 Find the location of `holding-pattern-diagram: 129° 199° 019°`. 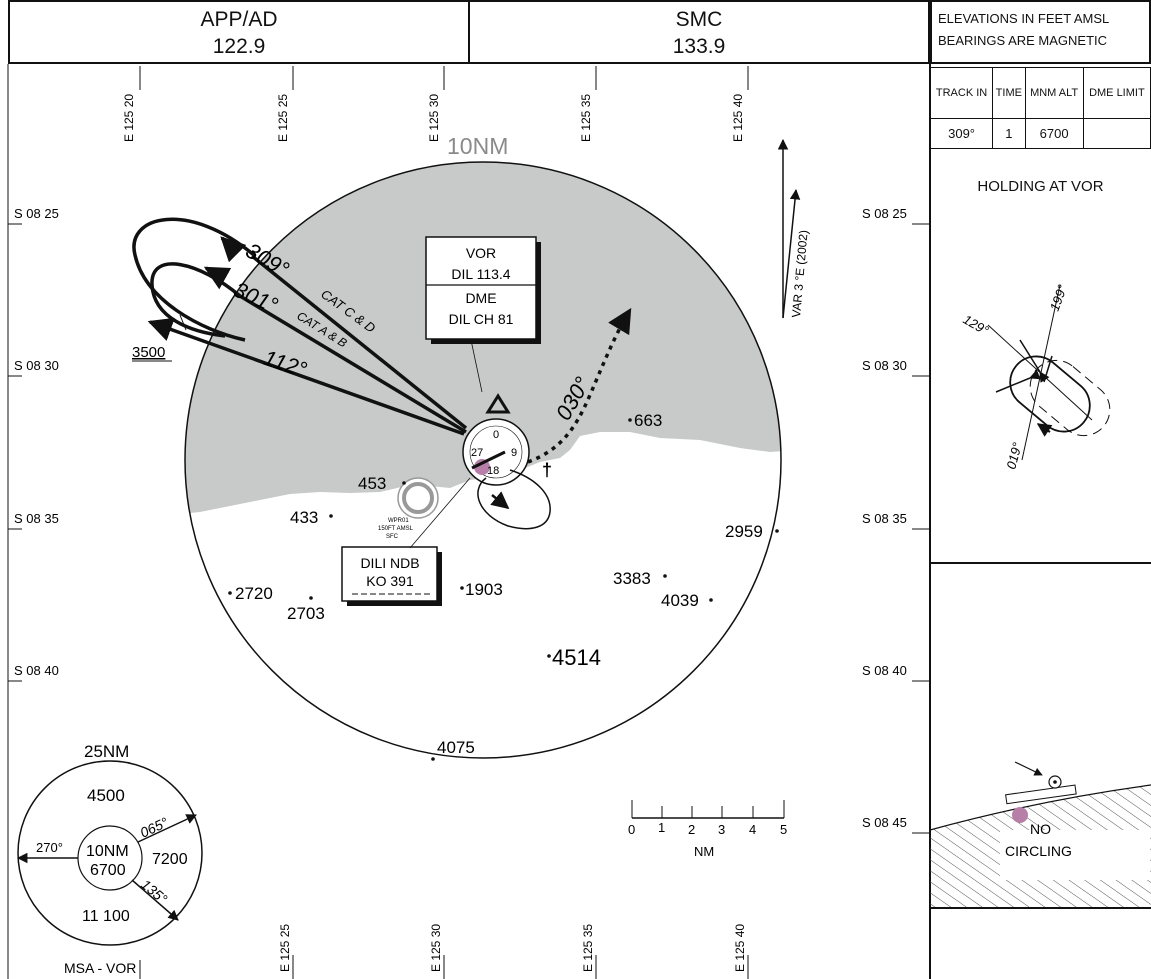

holding-pattern-diagram: 129° 199° 019° is located at coordinates (1036, 377).